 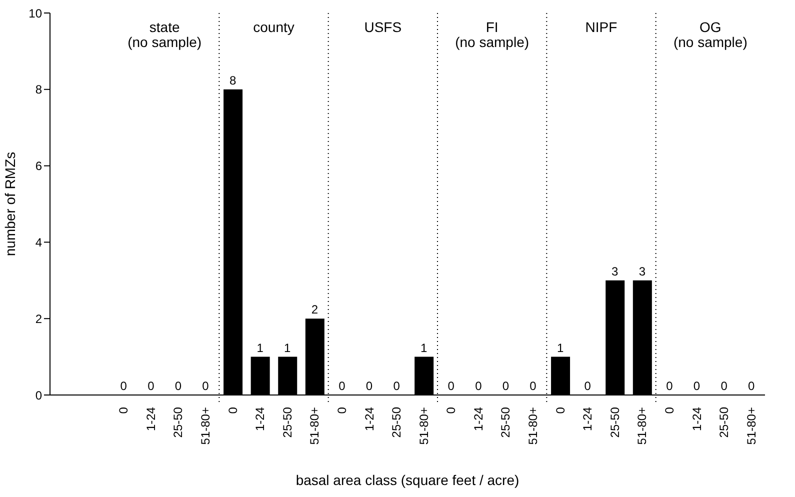 I want to click on y-axis-title: number of RMZs, so click(x=10, y=204).